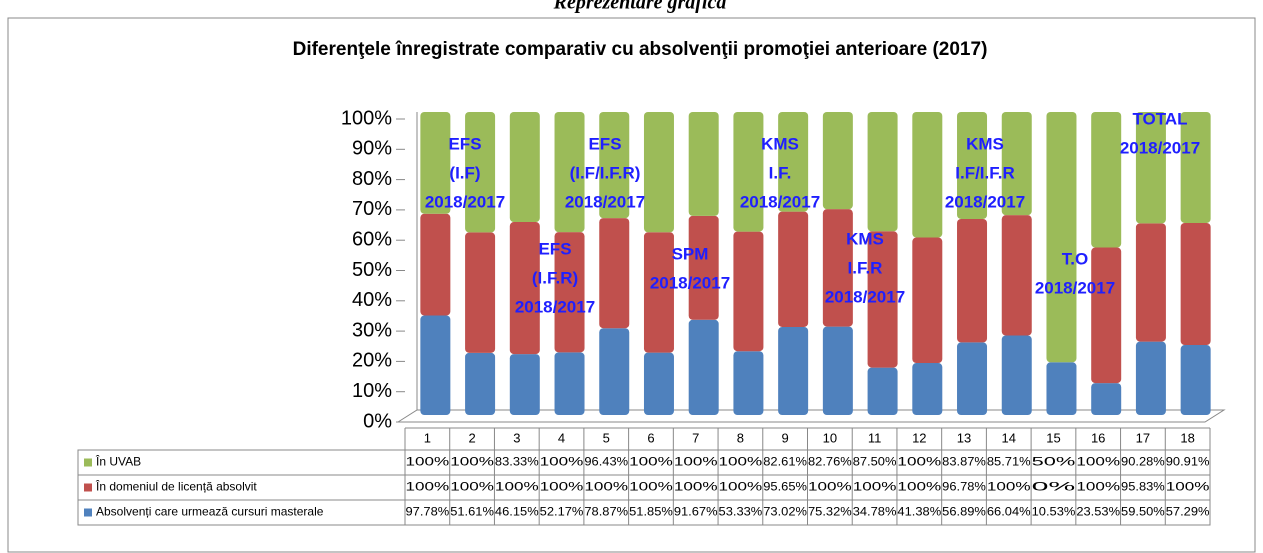 Image resolution: width=1263 pixels, height=553 pixels. Describe the element at coordinates (472, 512) in the screenshot. I see `table-value: 51.61%` at that location.